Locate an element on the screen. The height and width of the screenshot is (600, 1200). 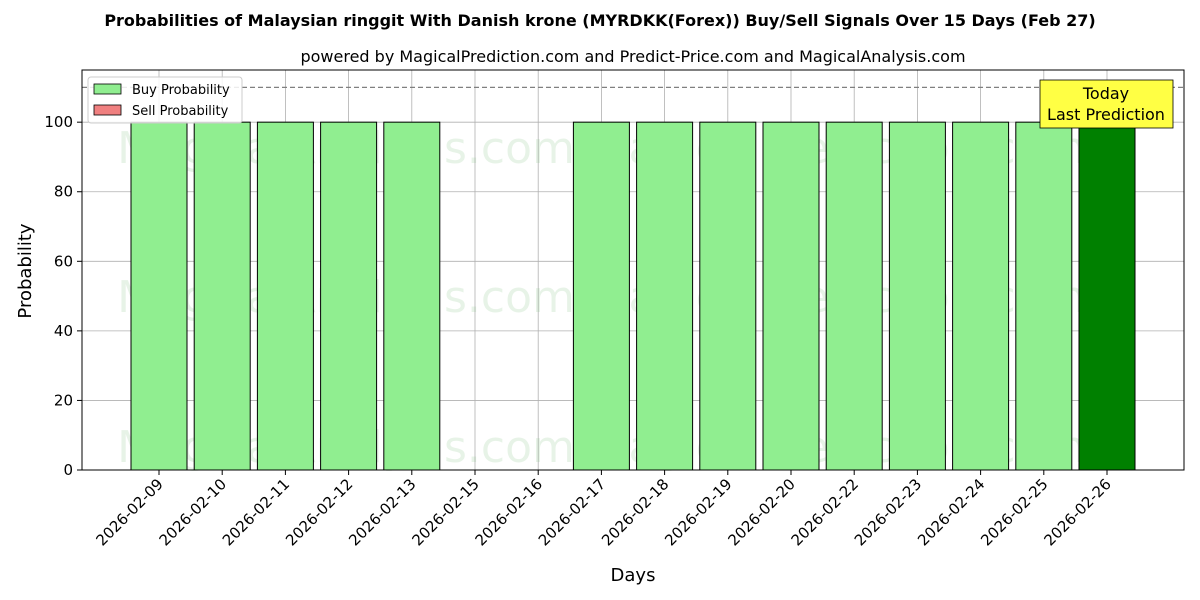
legend-label-buy: Buy Probability is located at coordinates (181, 90).